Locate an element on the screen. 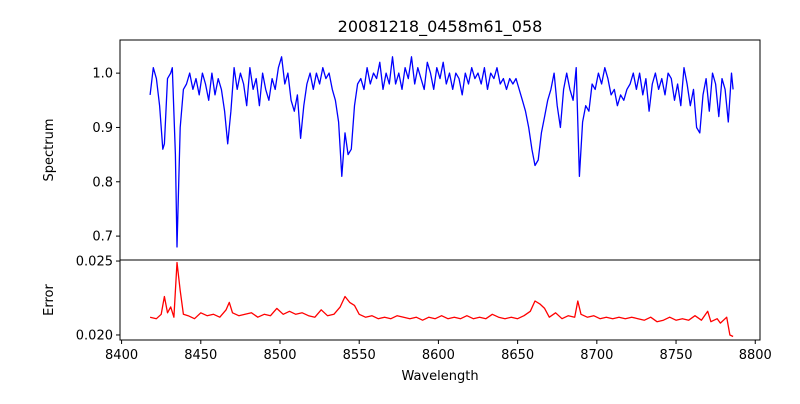 Image resolution: width=800 pixels, height=404 pixels. bottom-ylabel: Error is located at coordinates (49, 300).